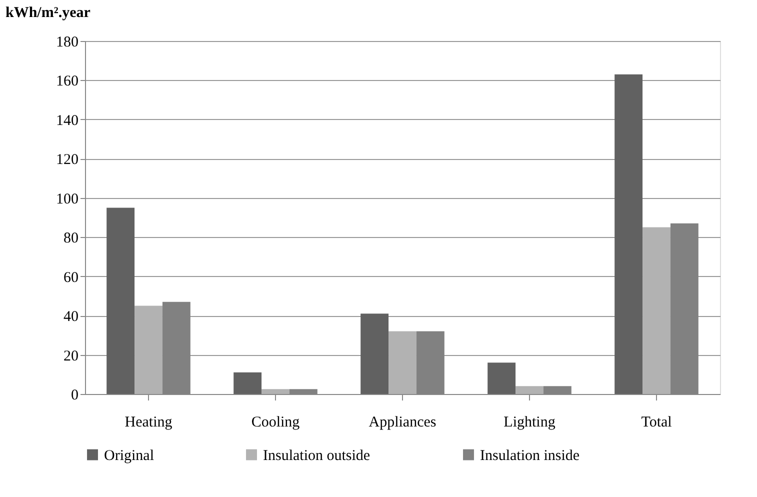  Describe the element at coordinates (148, 422) in the screenshot. I see `x-tick-label: Heating` at that location.